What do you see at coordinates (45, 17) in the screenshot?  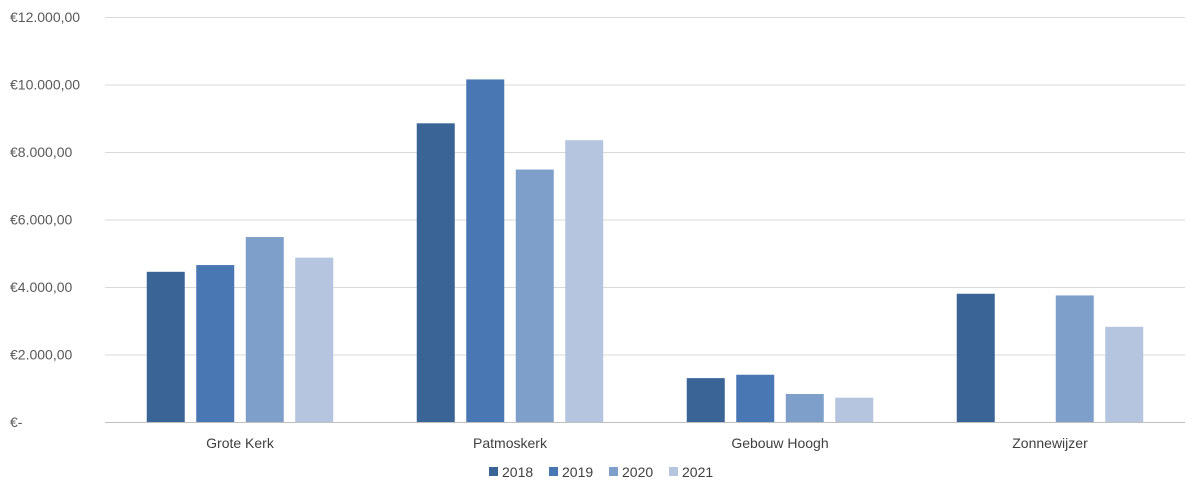 I see `y-tick-label: €12.000,00` at bounding box center [45, 17].